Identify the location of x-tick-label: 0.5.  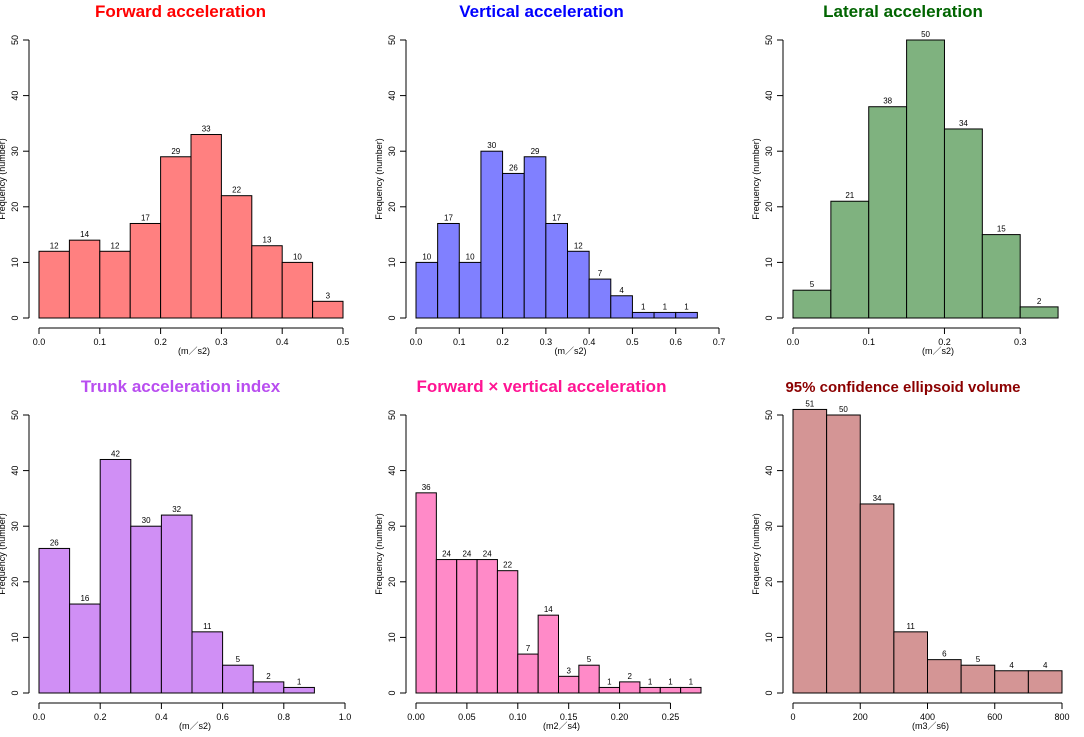
(632, 342).